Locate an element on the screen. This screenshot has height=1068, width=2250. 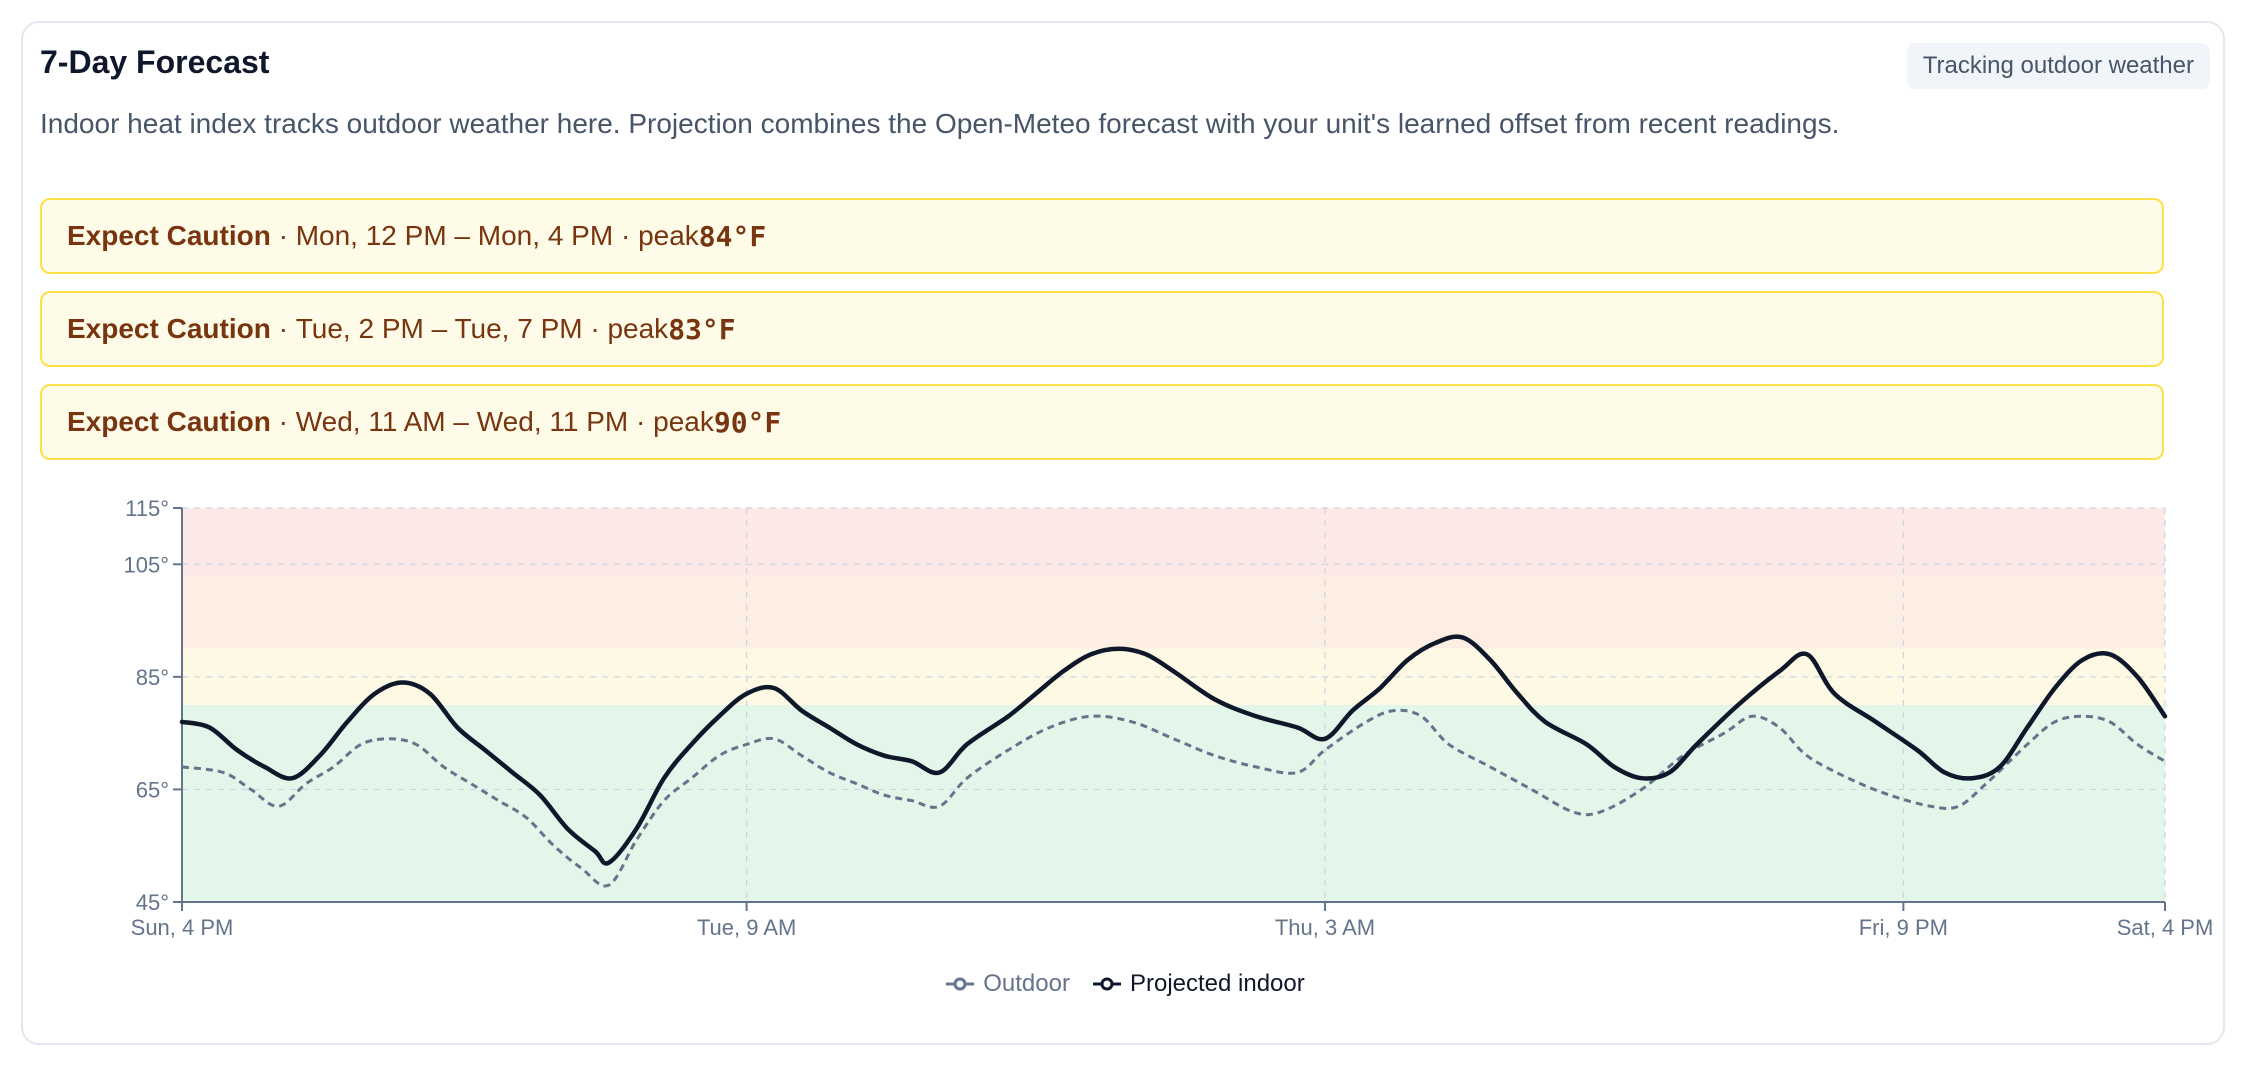
alert-window: Tue, 2 PM – Tue, 7 PM is located at coordinates (439, 328).